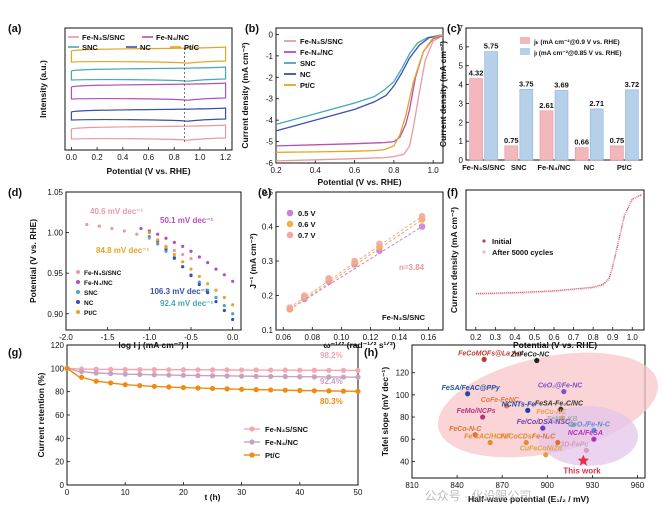 The height and width of the screenshot is (512, 664). I want to click on cv-fen4, so click(148, 91).